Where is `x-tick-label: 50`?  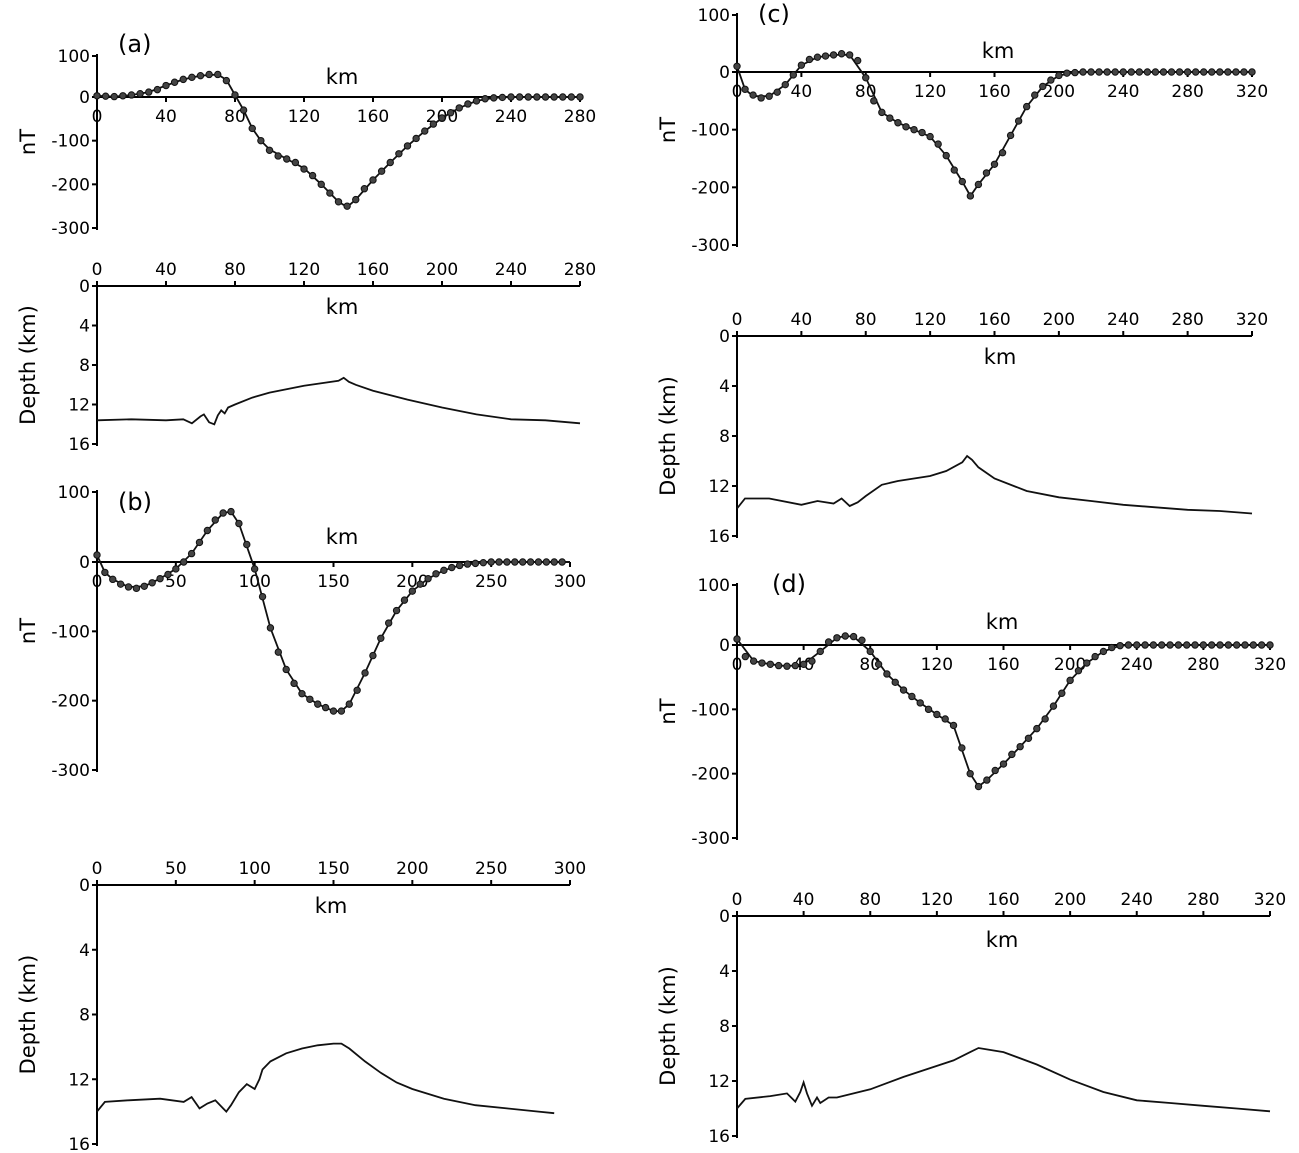
x-tick-label: 50 is located at coordinates (176, 869).